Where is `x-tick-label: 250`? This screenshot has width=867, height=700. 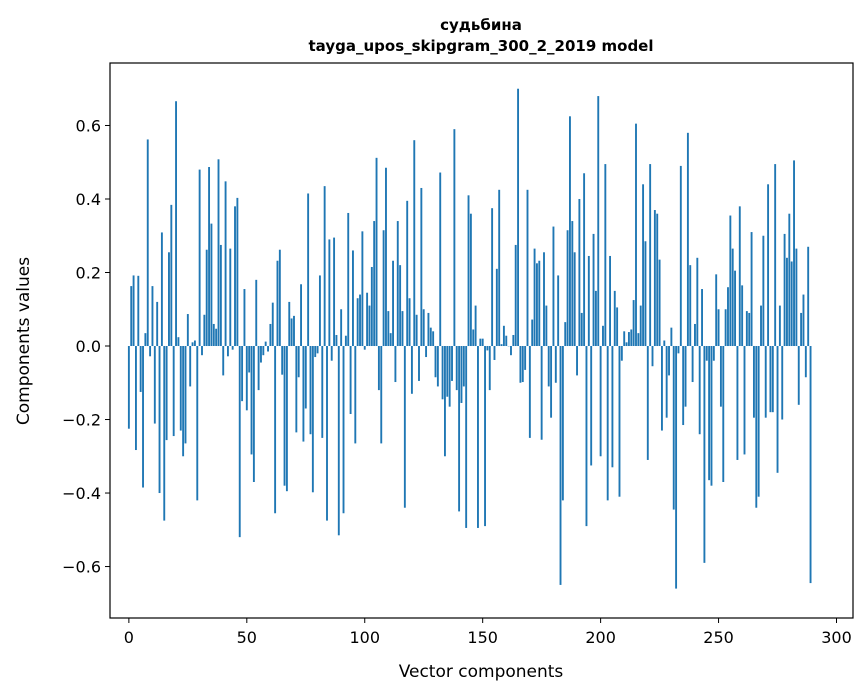
x-tick-label: 250 is located at coordinates (718, 637).